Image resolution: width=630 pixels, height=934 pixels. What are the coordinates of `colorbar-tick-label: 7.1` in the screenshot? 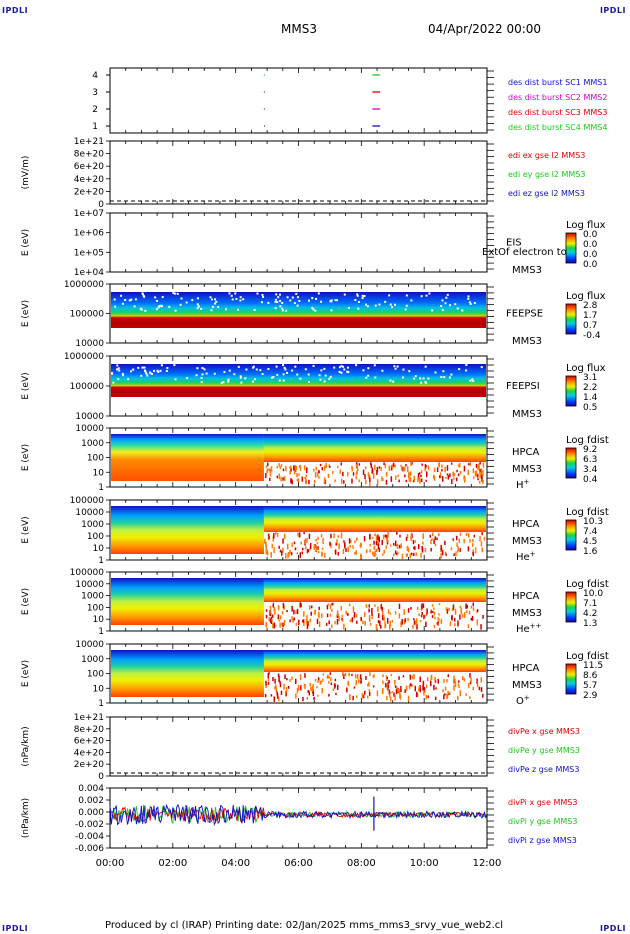 It's located at (590, 604).